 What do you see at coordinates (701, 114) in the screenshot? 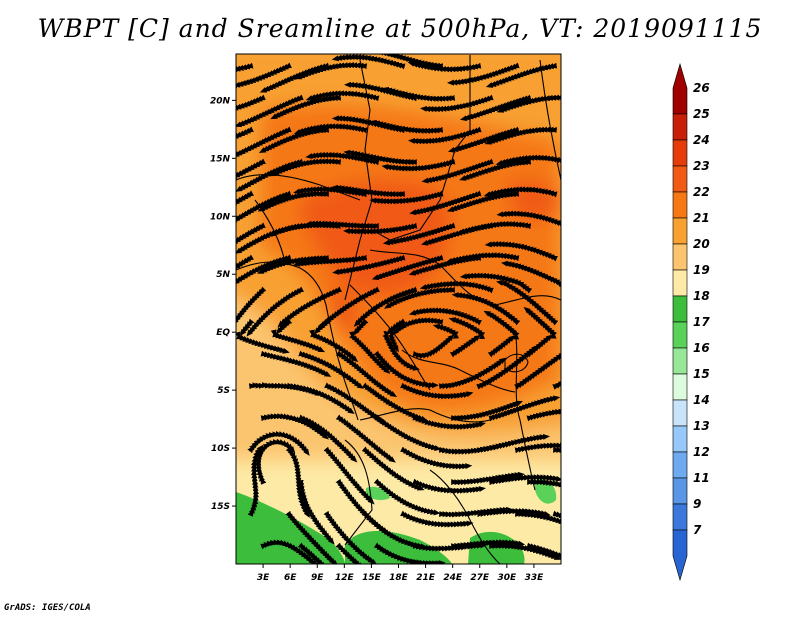
I see `colorbar-label: 25` at bounding box center [701, 114].